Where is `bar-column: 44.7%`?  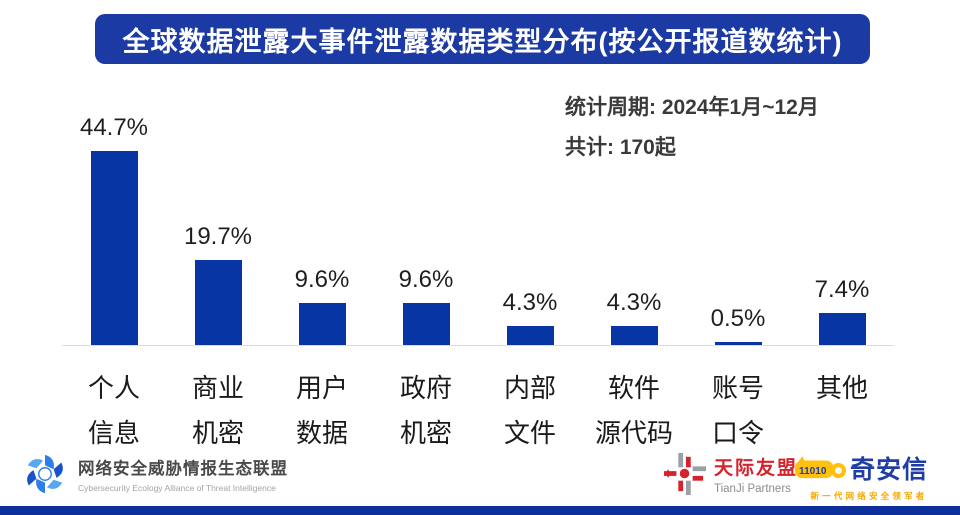 bar-column: 44.7% is located at coordinates (114, 227).